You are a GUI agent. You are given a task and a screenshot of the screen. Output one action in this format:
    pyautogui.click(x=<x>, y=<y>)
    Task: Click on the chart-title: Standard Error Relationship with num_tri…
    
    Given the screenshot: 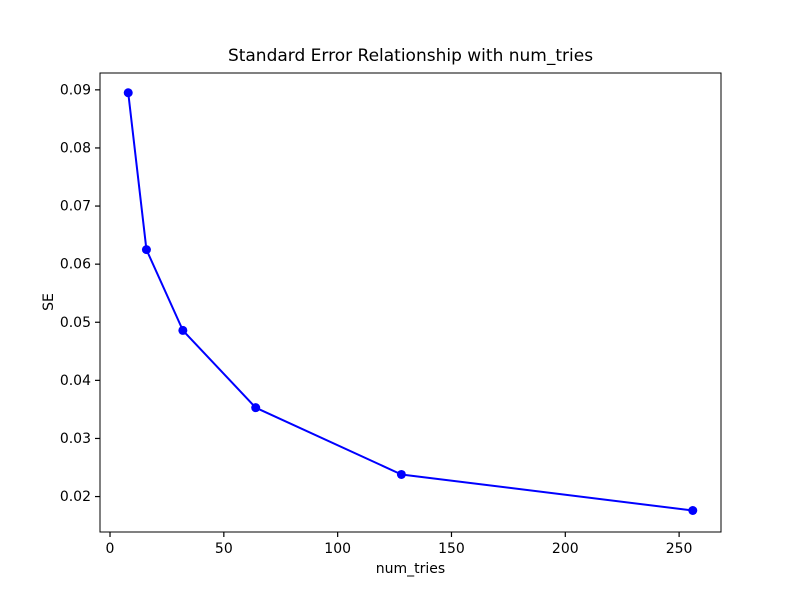 What is the action you would take?
    pyautogui.click(x=410, y=56)
    